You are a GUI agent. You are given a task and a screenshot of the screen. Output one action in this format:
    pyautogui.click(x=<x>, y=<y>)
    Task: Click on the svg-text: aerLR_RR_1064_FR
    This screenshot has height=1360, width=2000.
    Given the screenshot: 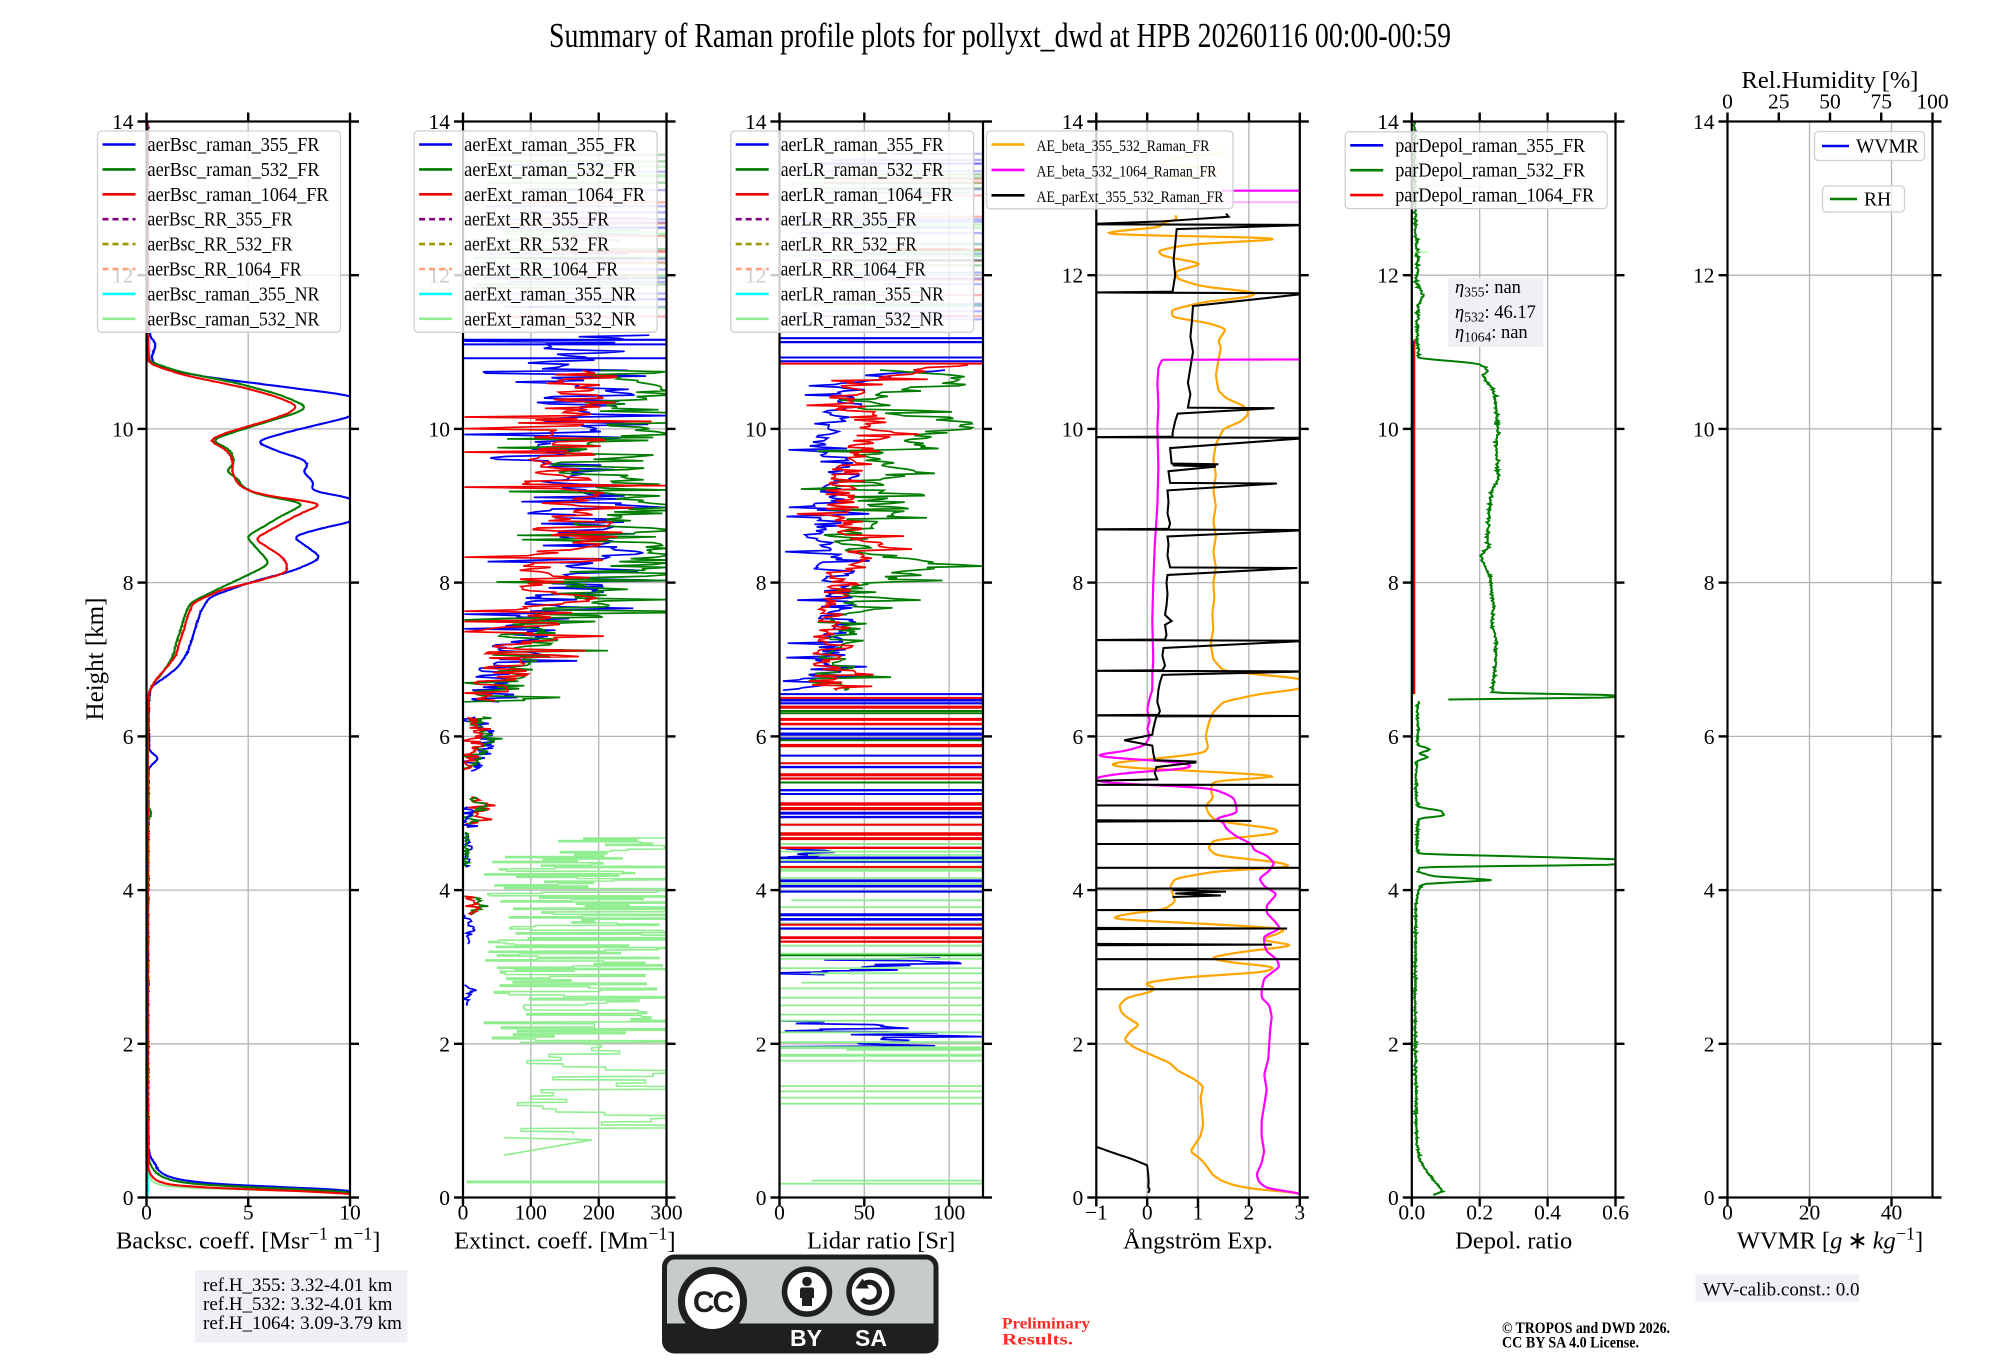 What is the action you would take?
    pyautogui.click(x=853, y=270)
    